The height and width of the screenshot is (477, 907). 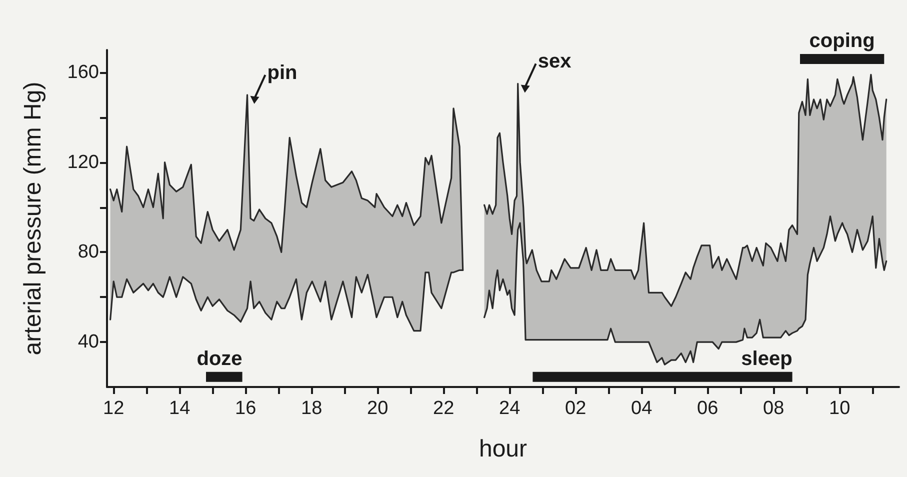 What do you see at coordinates (377, 408) in the screenshot?
I see `x-tick-label: 20` at bounding box center [377, 408].